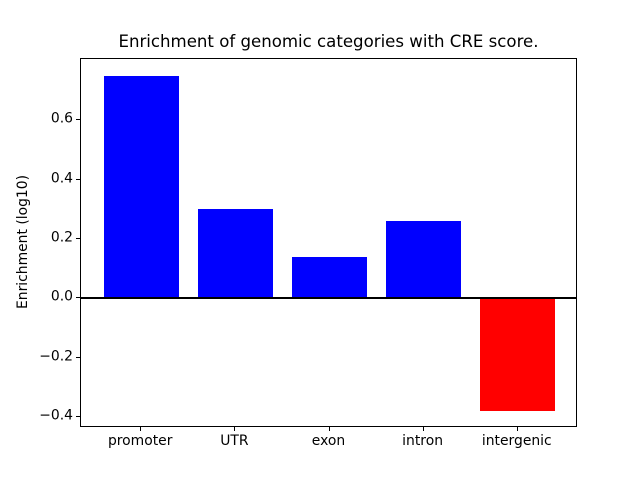 The width and height of the screenshot is (640, 480). I want to click on bar-intergenic, so click(518, 355).